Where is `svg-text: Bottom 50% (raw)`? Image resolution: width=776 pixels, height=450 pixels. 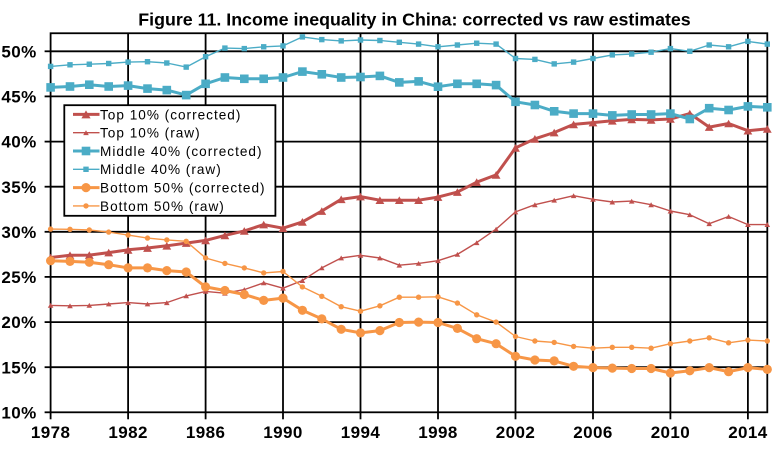
svg-text: Bottom 50% (raw) is located at coordinates (162, 206).